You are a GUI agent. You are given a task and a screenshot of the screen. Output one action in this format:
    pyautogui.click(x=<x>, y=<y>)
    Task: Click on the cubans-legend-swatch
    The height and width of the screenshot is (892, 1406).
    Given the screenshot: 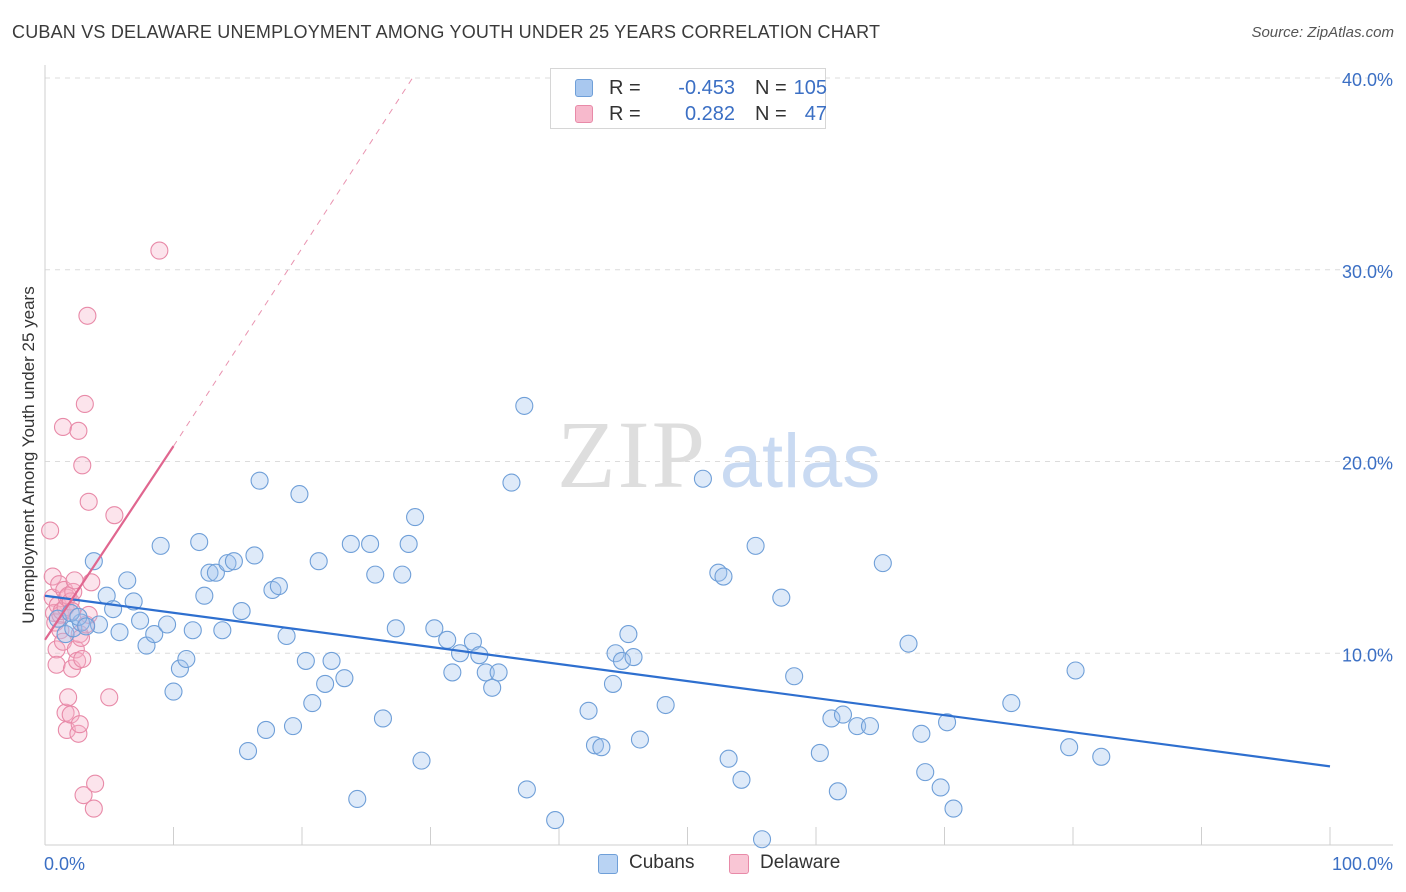 What is the action you would take?
    pyautogui.click(x=608, y=864)
    